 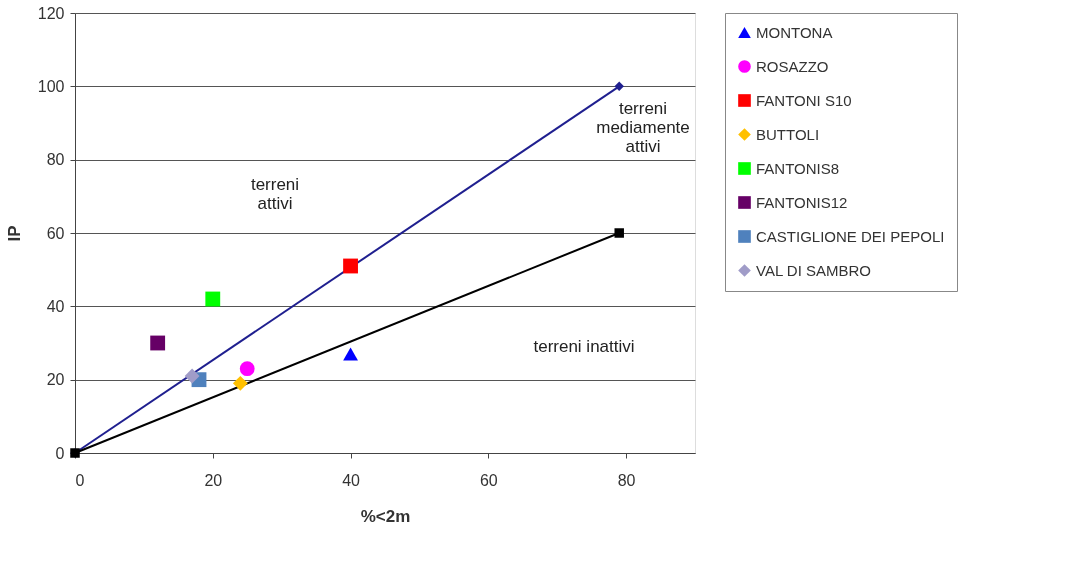 What do you see at coordinates (51, 86) in the screenshot?
I see `y-tick-label: 100` at bounding box center [51, 86].